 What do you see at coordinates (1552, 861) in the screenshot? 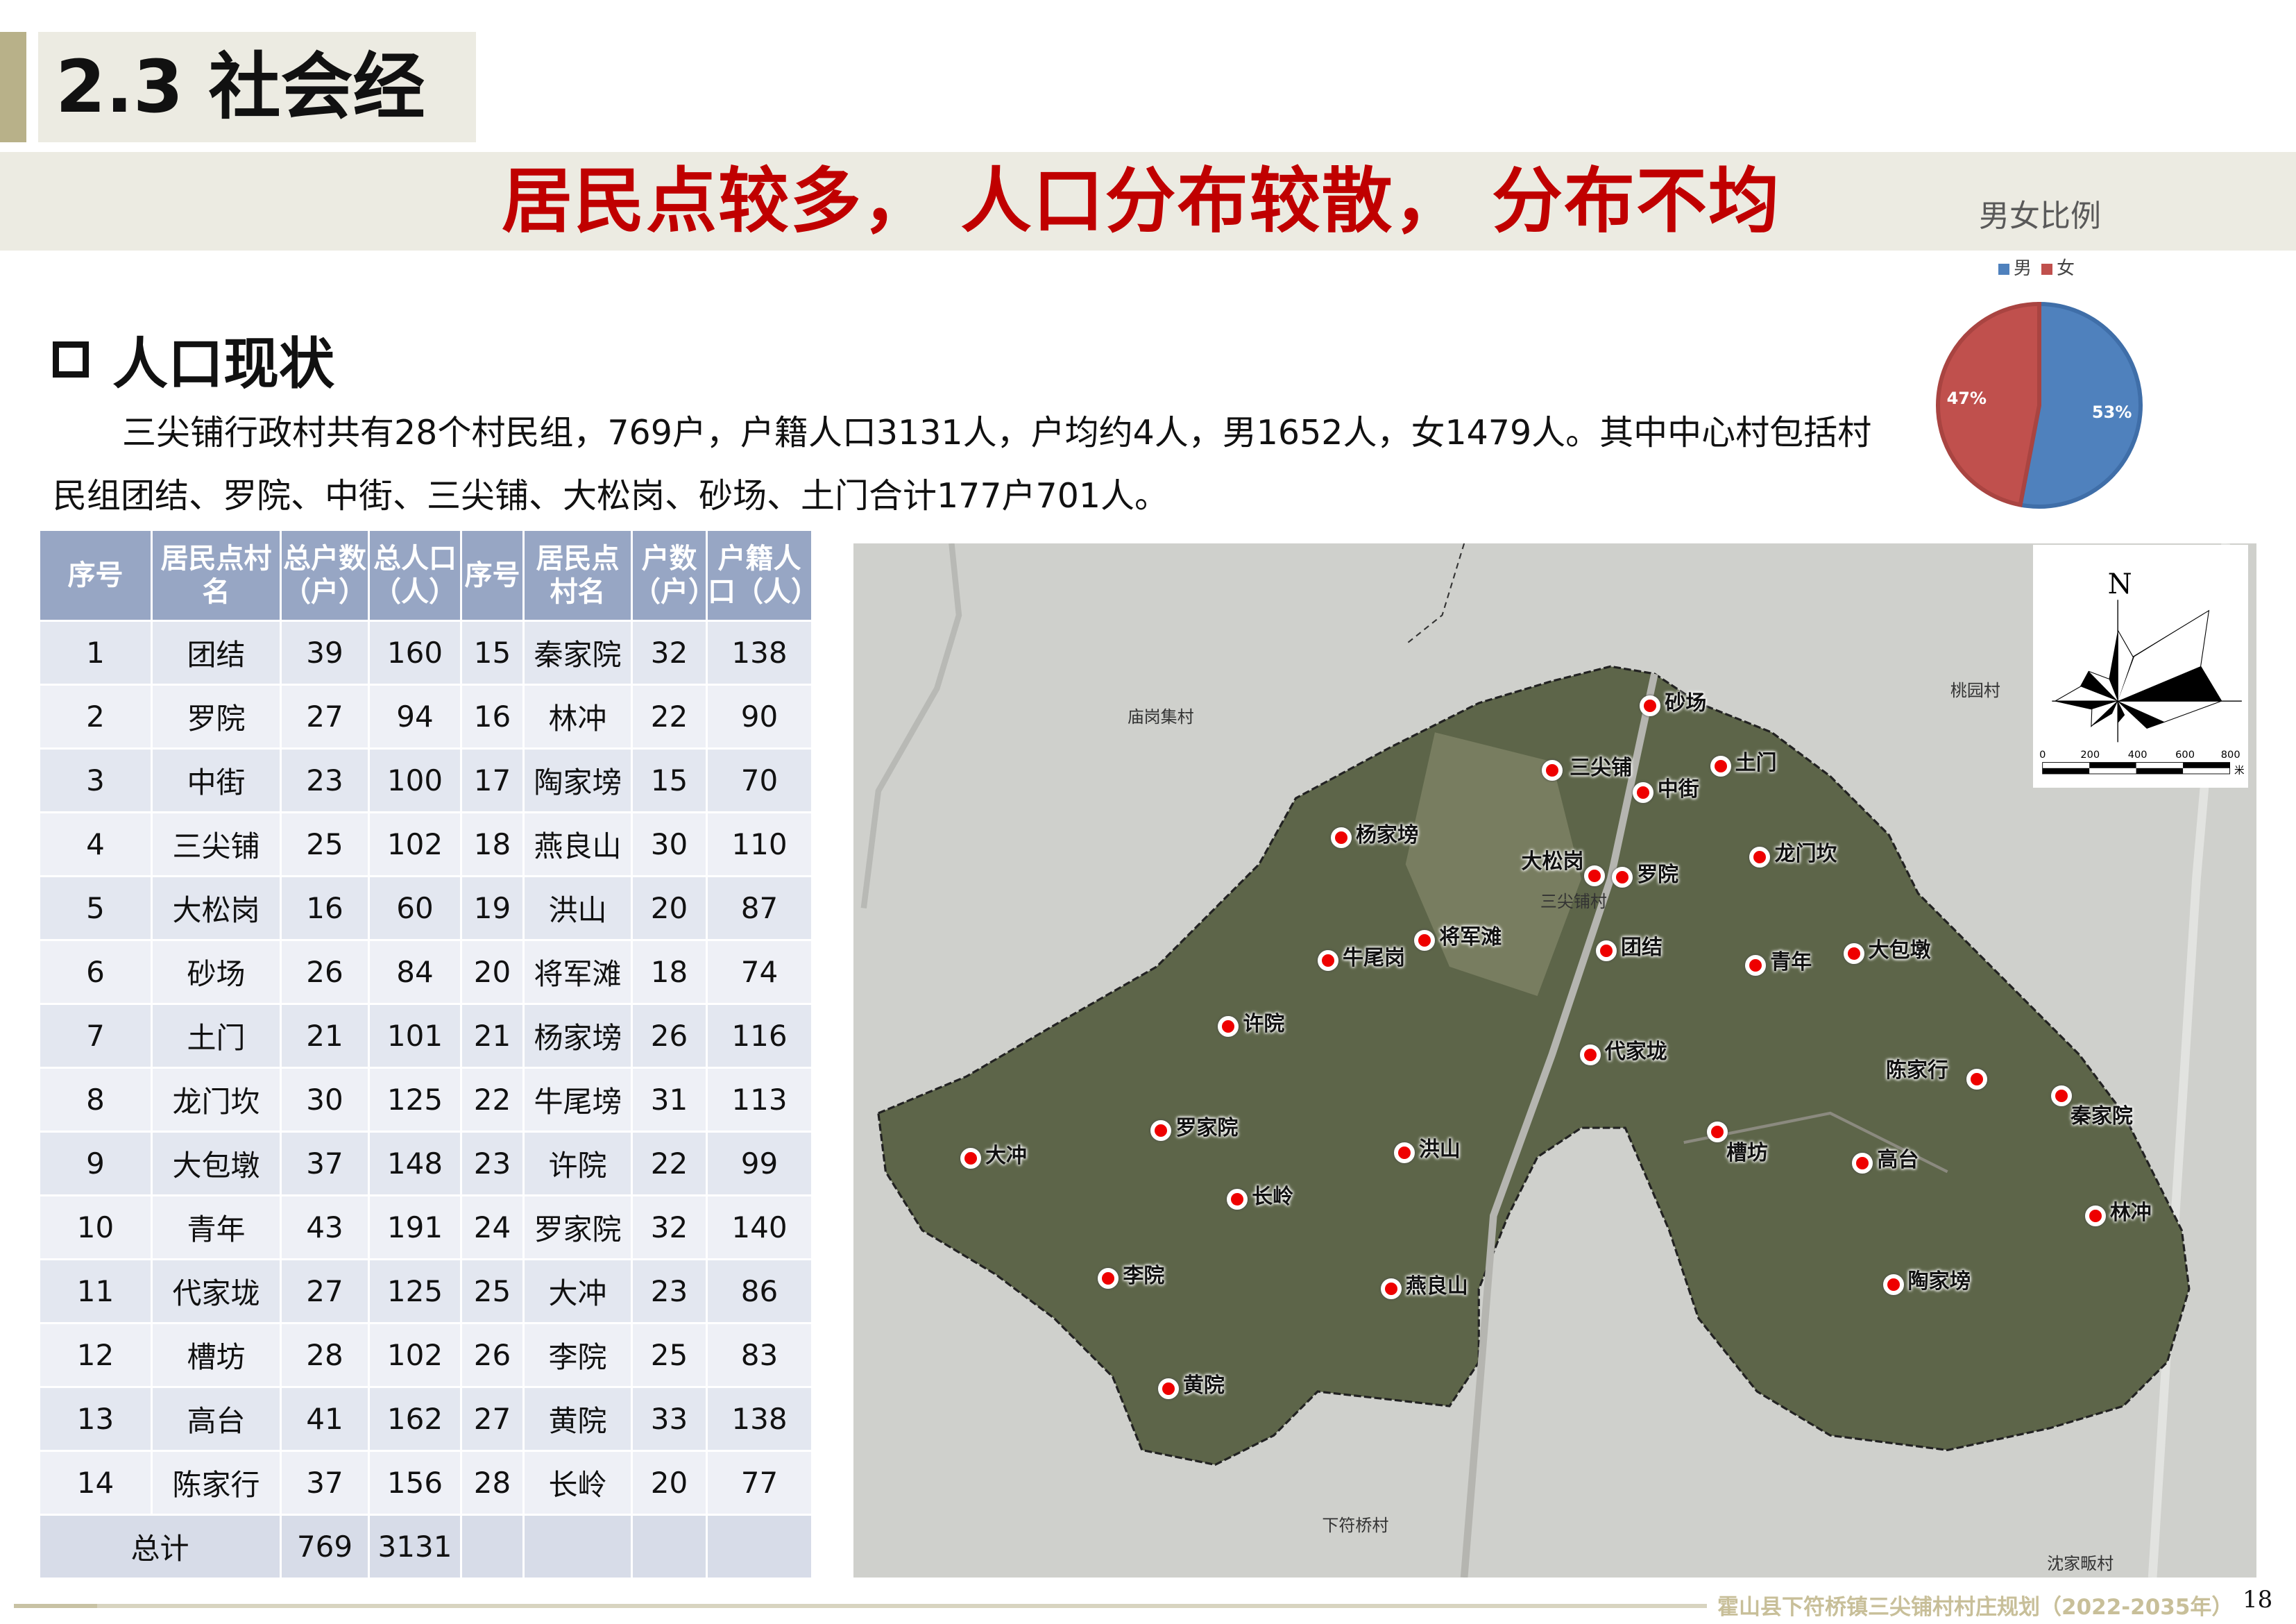
I see `village-label: 大松岗` at bounding box center [1552, 861].